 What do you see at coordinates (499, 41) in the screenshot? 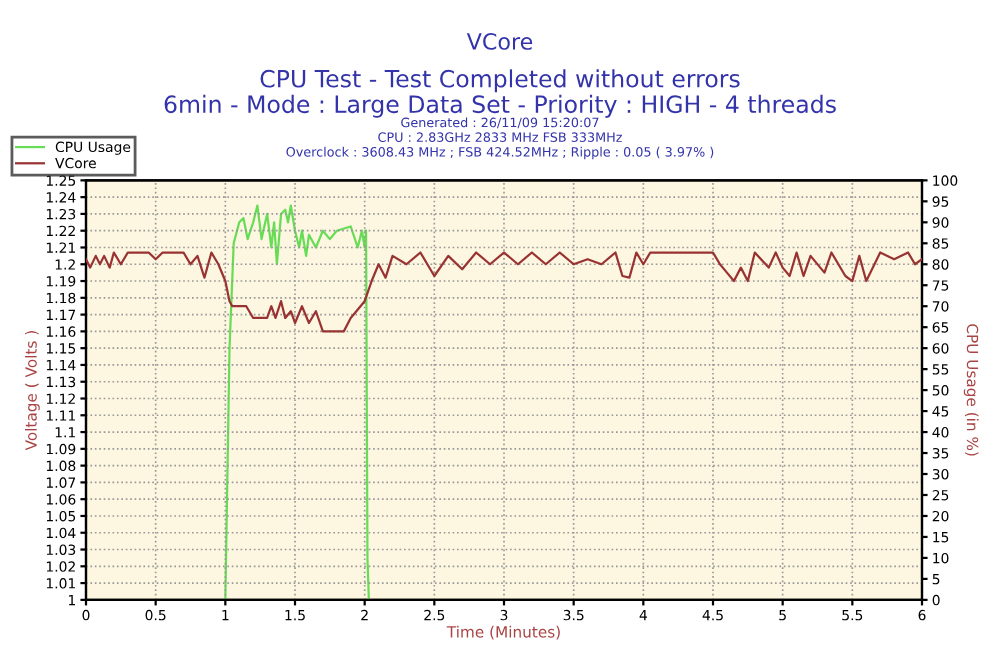
I see `chart-title: VCore` at bounding box center [499, 41].